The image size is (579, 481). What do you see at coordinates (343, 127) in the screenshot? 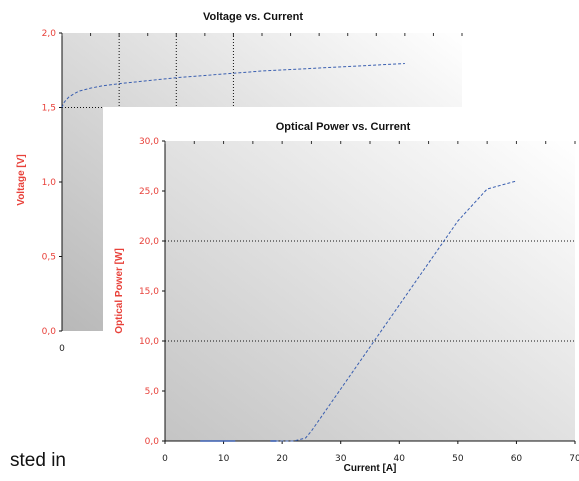
I see `optical-power-chart-title: Optical Power vs. Current` at bounding box center [343, 127].